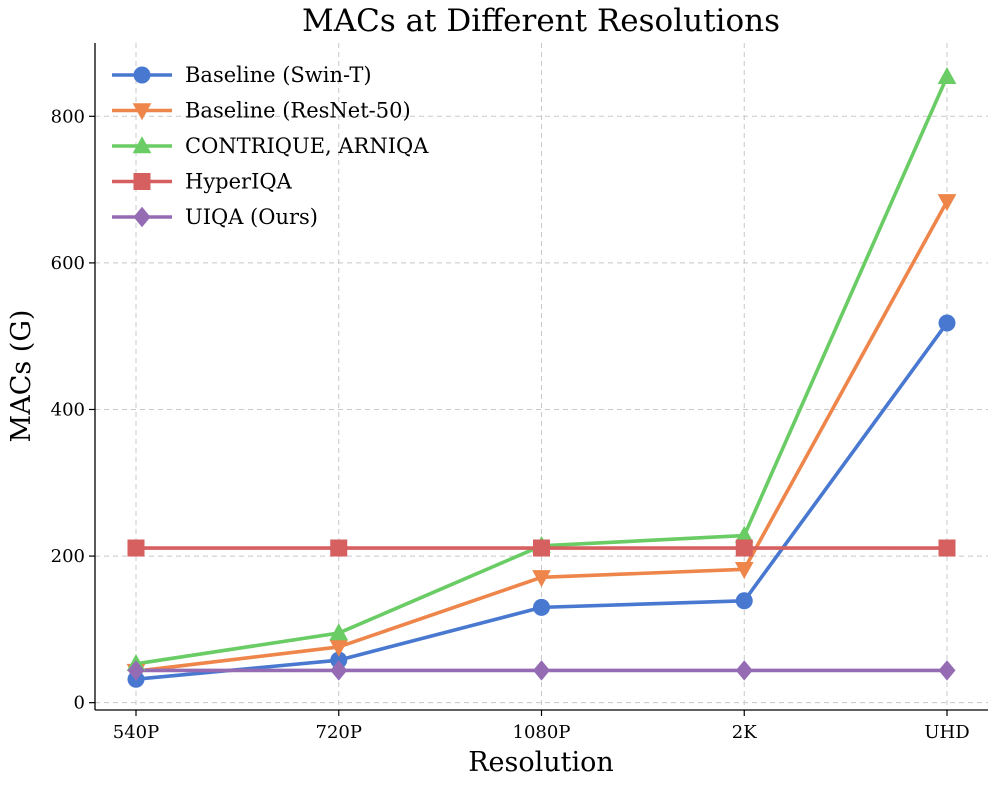  I want to click on legend-label: UIQA (Ours), so click(251, 217).